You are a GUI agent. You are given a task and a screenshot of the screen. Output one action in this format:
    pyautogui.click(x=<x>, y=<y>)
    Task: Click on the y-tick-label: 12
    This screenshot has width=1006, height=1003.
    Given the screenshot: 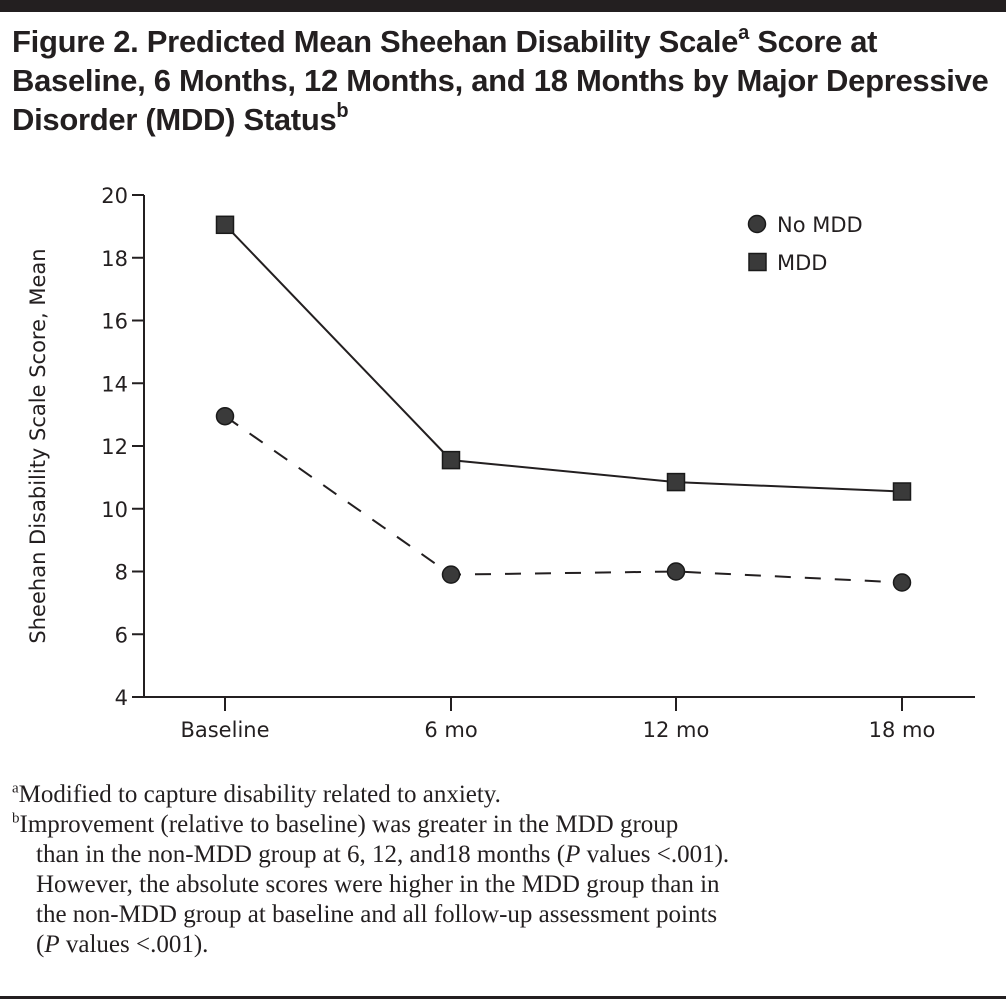 What is the action you would take?
    pyautogui.click(x=114, y=447)
    